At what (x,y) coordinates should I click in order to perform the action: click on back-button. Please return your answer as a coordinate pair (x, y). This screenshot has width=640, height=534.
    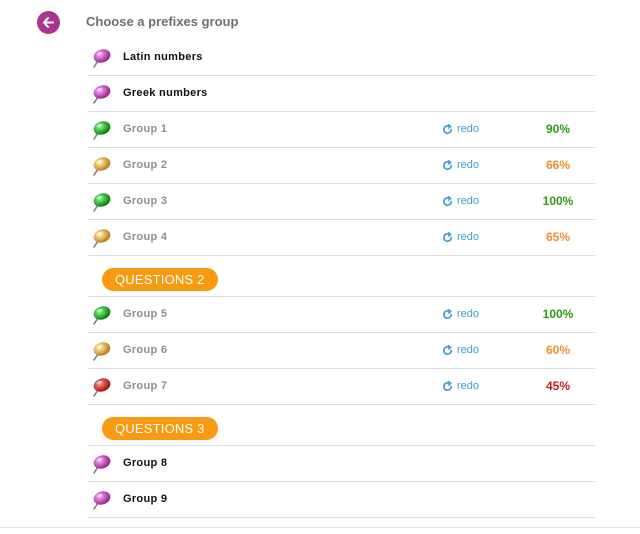
    Looking at the image, I should click on (48, 22).